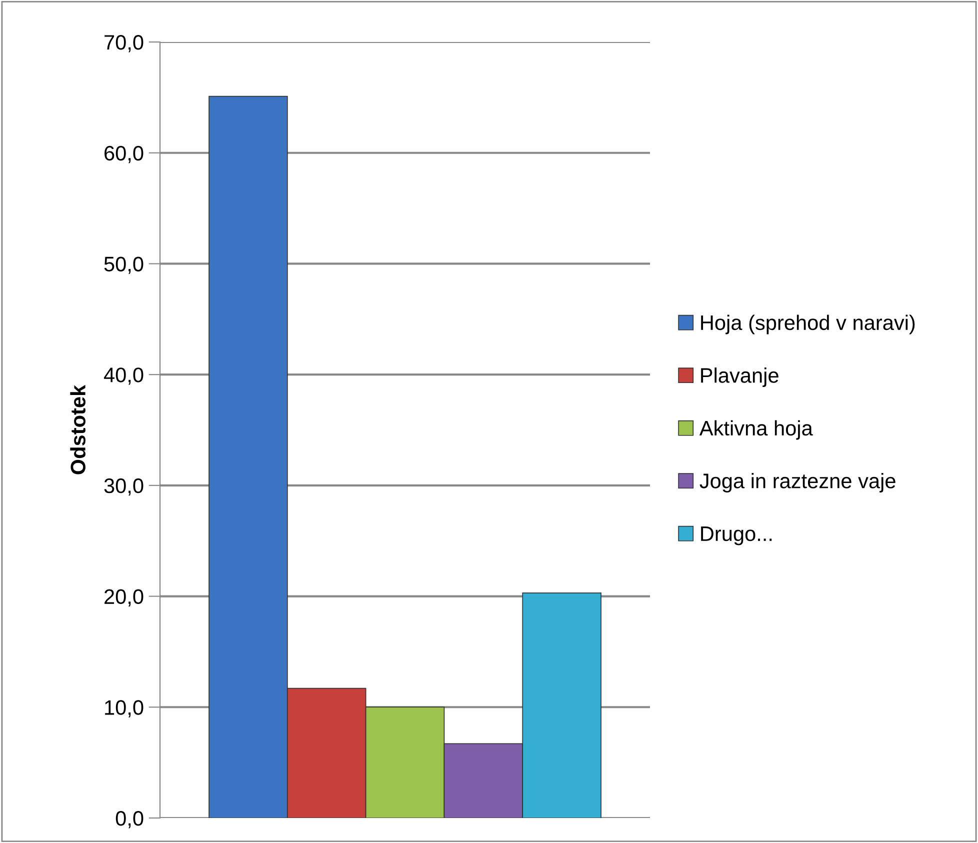  Describe the element at coordinates (124, 376) in the screenshot. I see `y-tick-label: 40,0` at that location.